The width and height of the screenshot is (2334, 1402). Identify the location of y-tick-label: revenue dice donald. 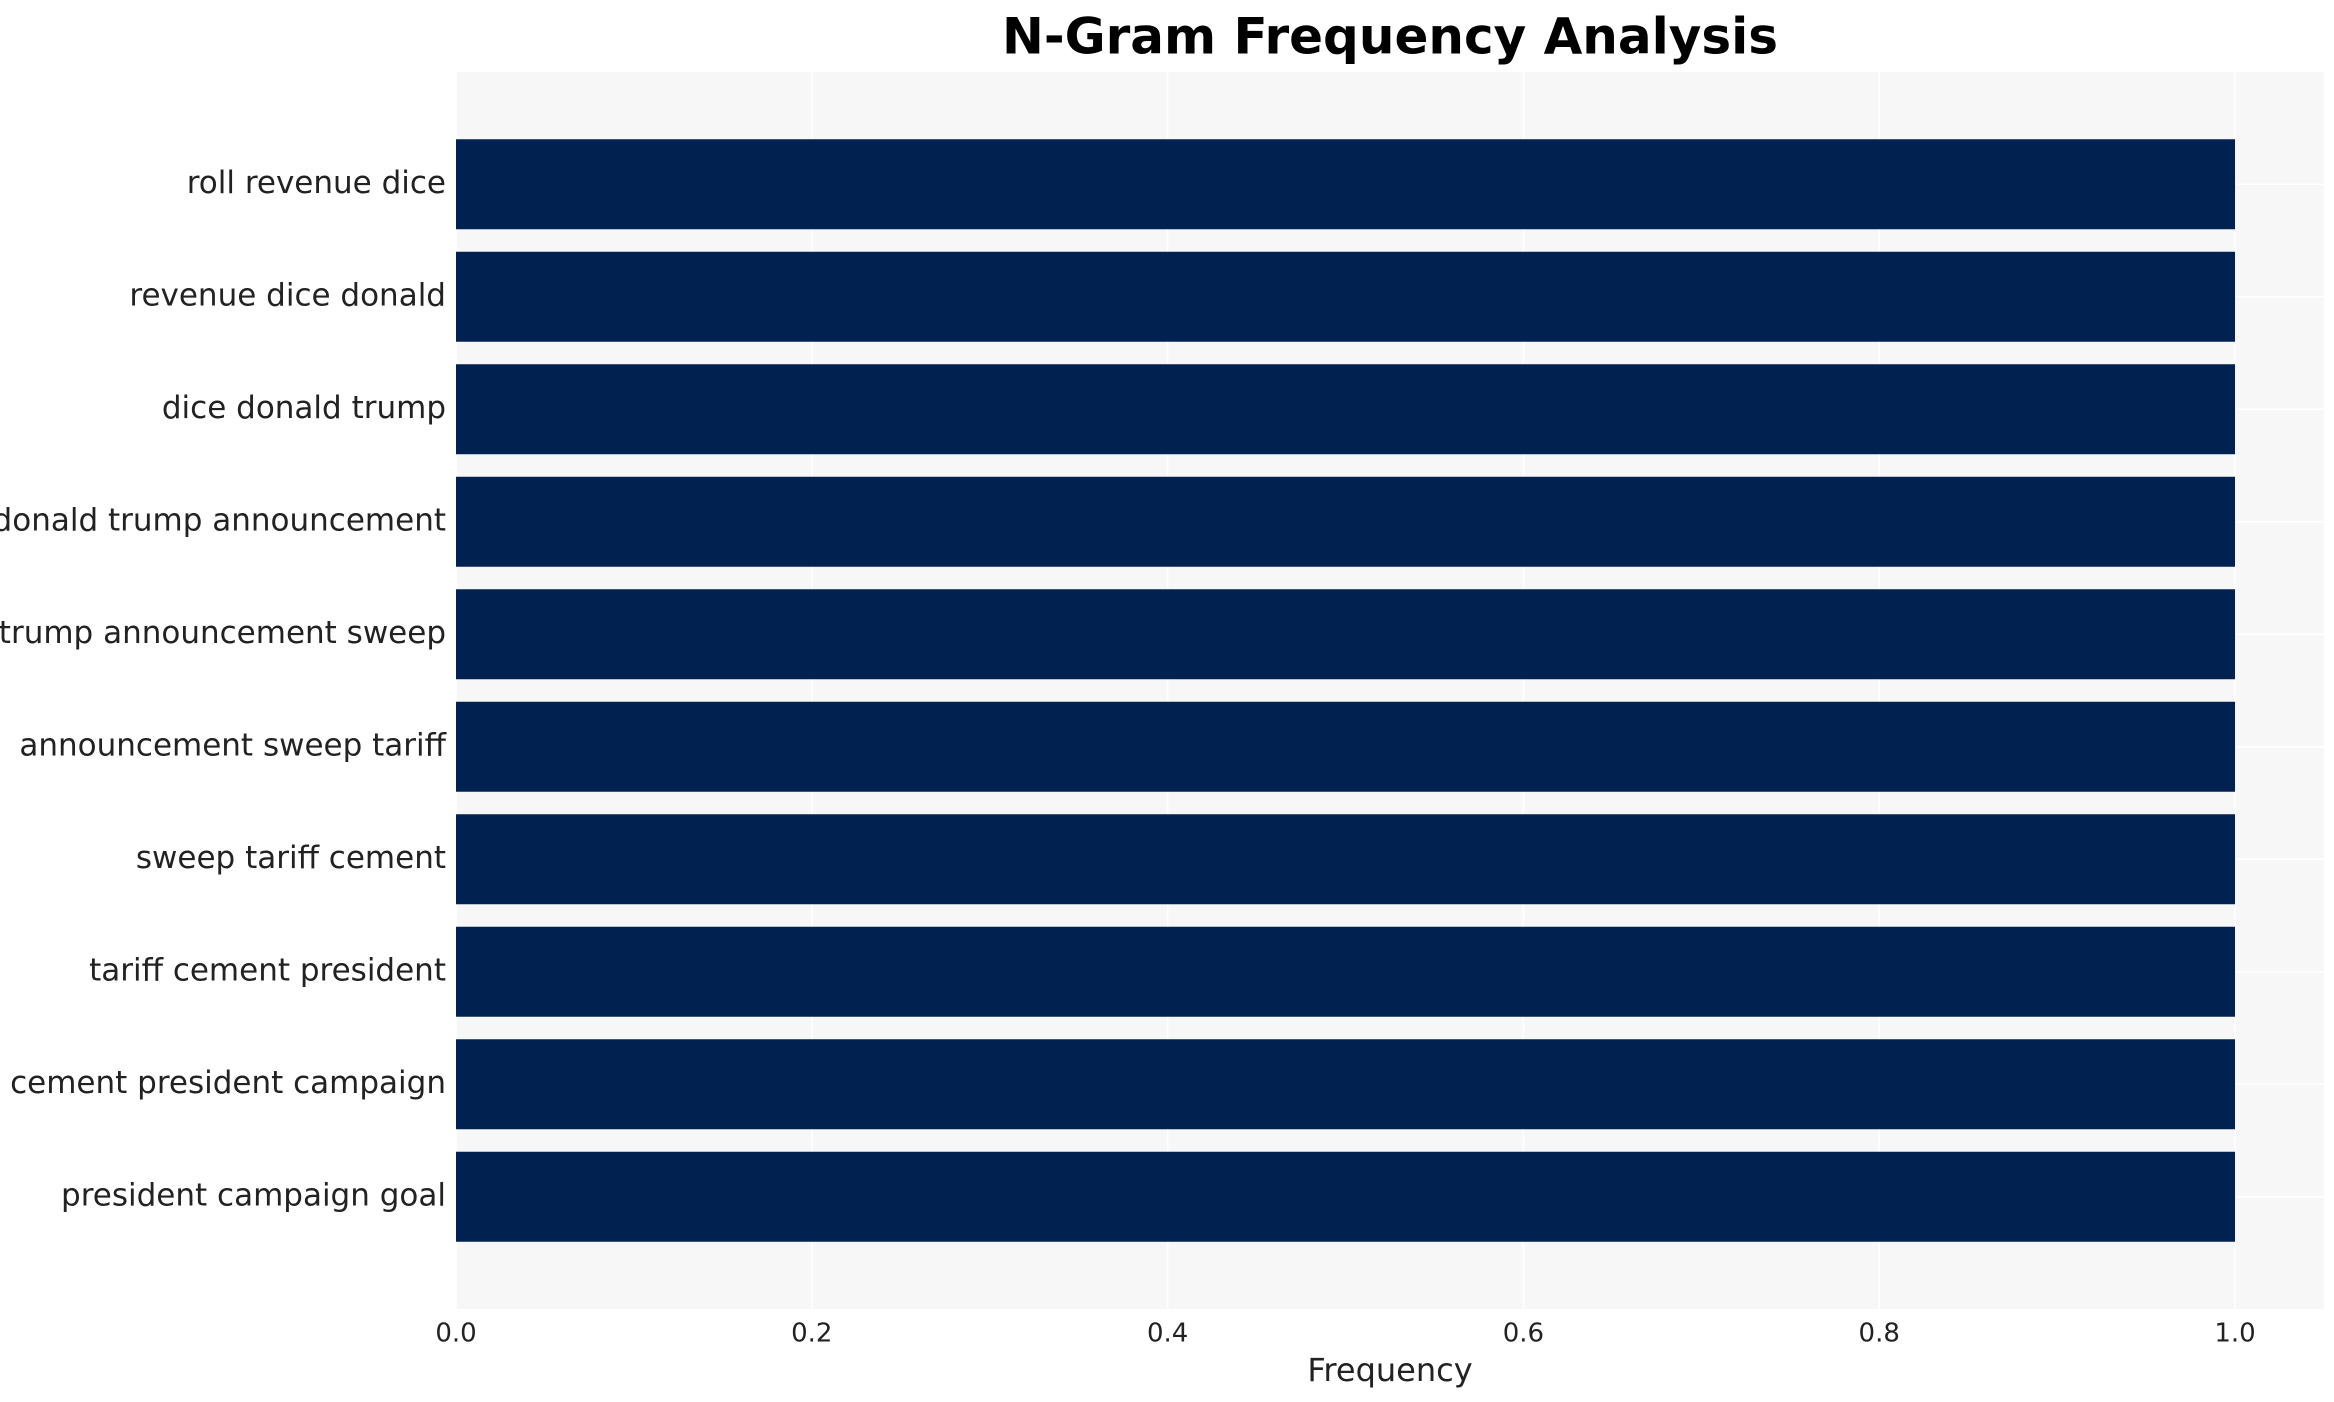
(287, 295).